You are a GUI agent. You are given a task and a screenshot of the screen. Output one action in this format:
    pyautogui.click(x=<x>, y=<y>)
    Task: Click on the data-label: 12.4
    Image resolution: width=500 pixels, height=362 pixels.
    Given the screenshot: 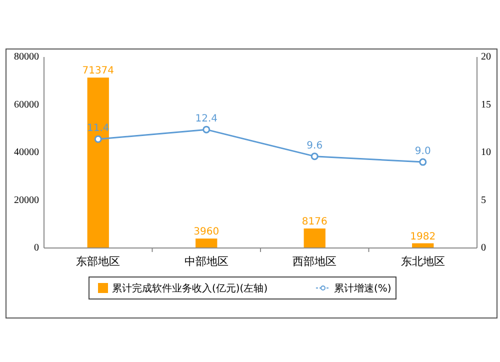 What is the action you would take?
    pyautogui.click(x=206, y=119)
    